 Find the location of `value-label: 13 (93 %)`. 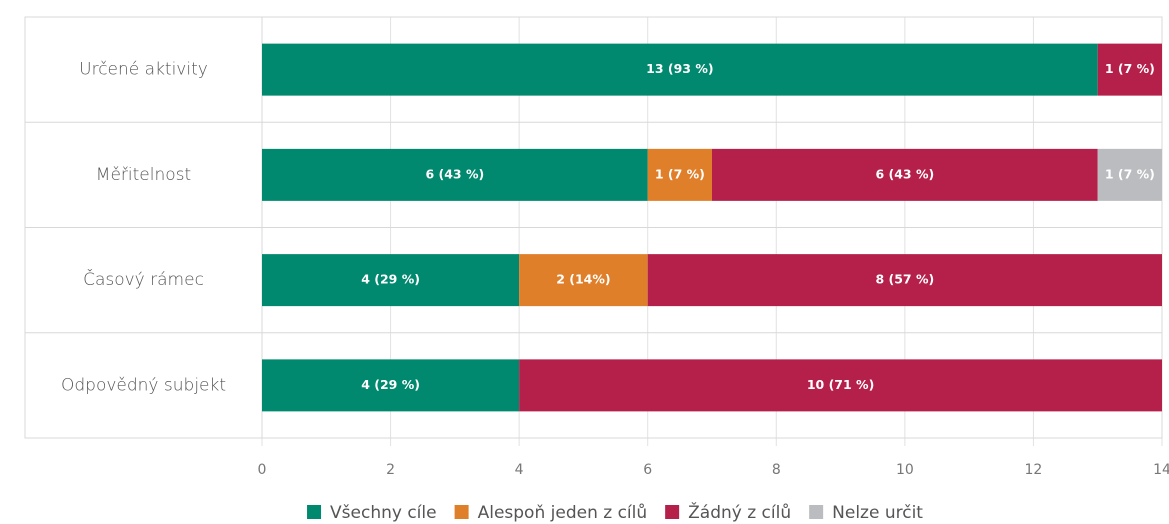

value-label: 13 (93 %) is located at coordinates (679, 68).